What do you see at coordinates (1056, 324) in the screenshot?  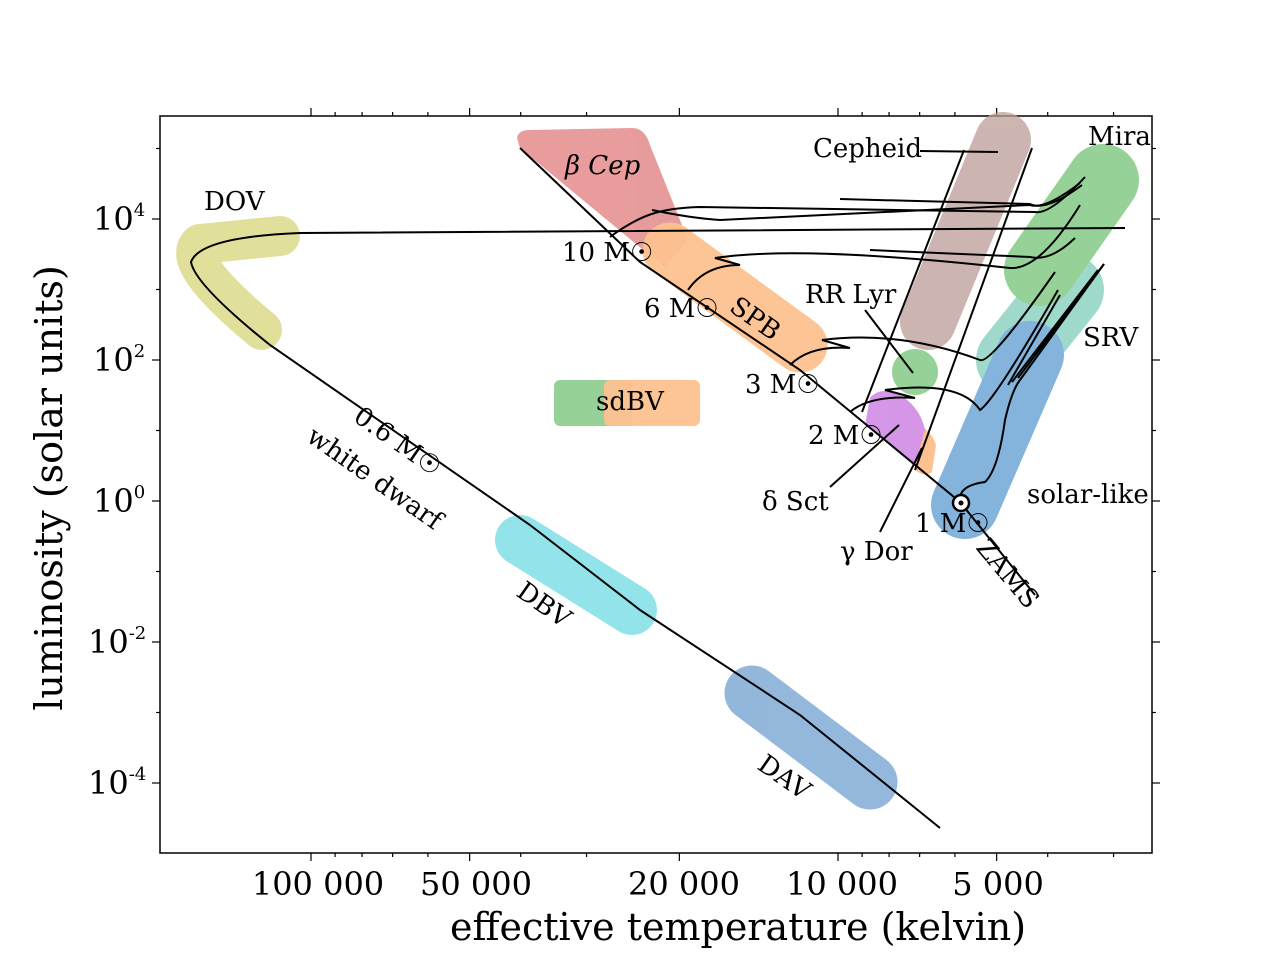 I see `track-agb-a` at bounding box center [1056, 324].